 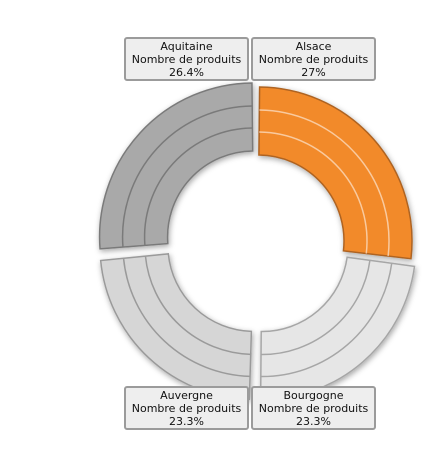 What do you see at coordinates (313, 395) in the screenshot?
I see `tooltip-bourgogne-category: Bourgogne` at bounding box center [313, 395].